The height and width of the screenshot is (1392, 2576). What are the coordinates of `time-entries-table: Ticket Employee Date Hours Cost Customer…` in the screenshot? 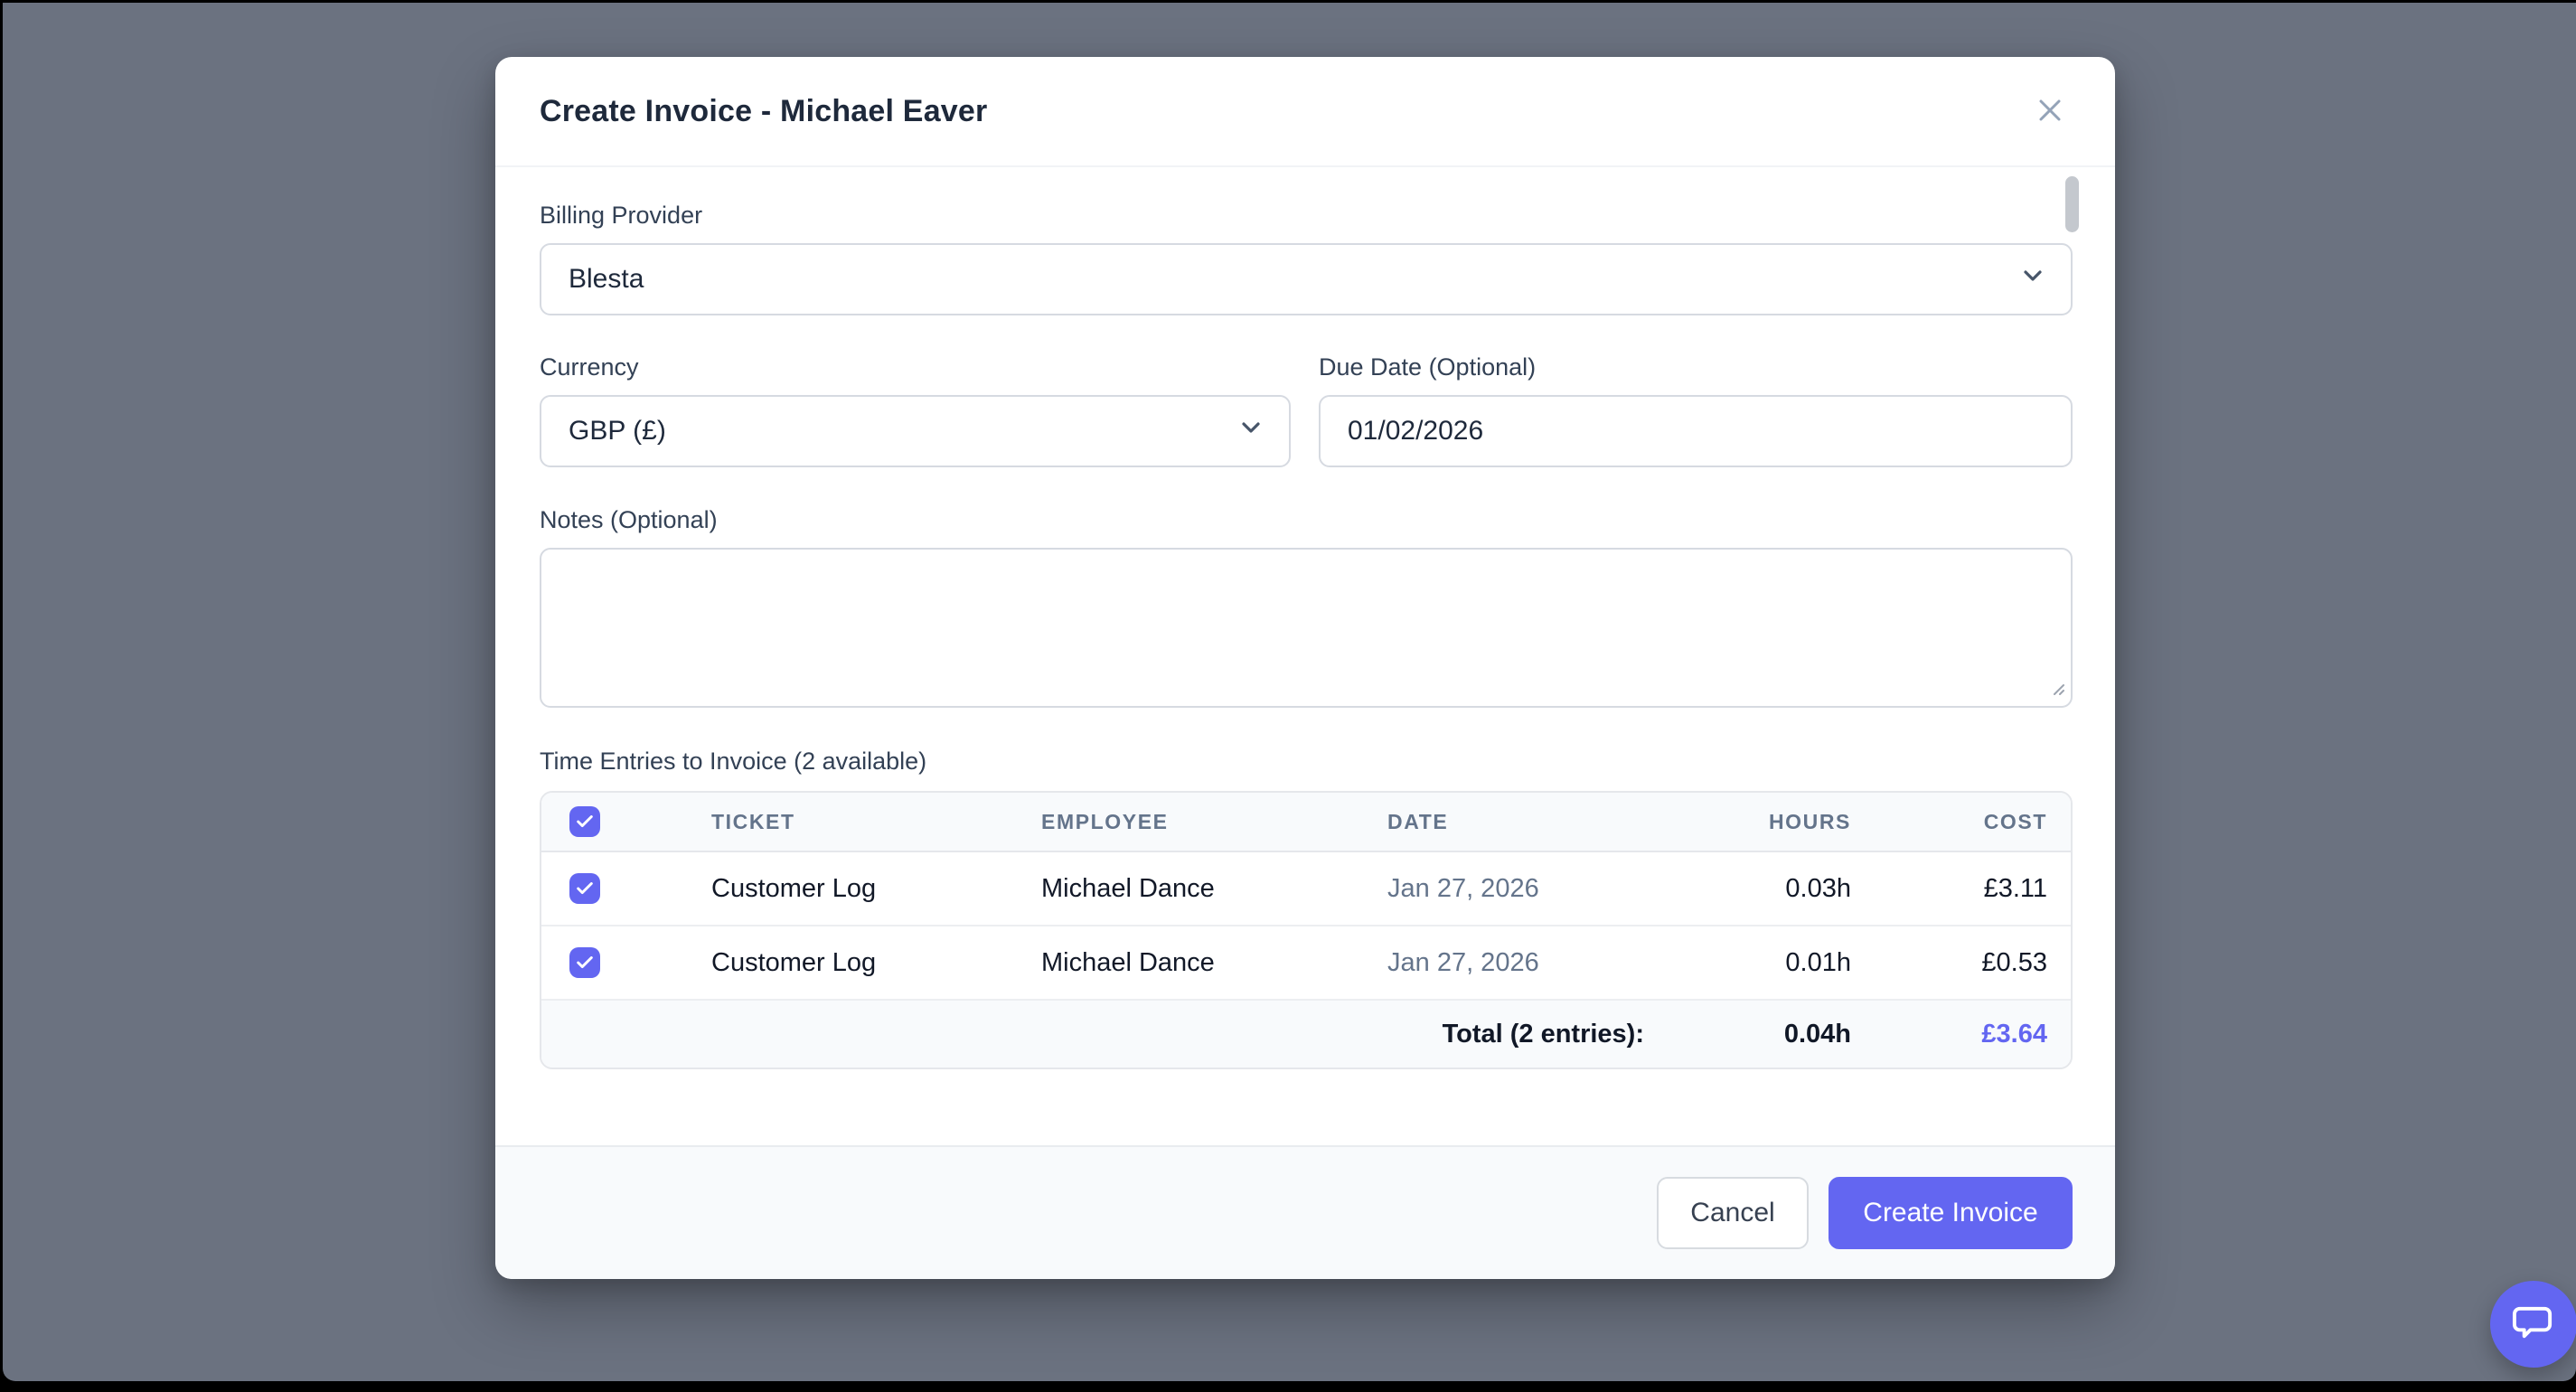 It's located at (1307, 930).